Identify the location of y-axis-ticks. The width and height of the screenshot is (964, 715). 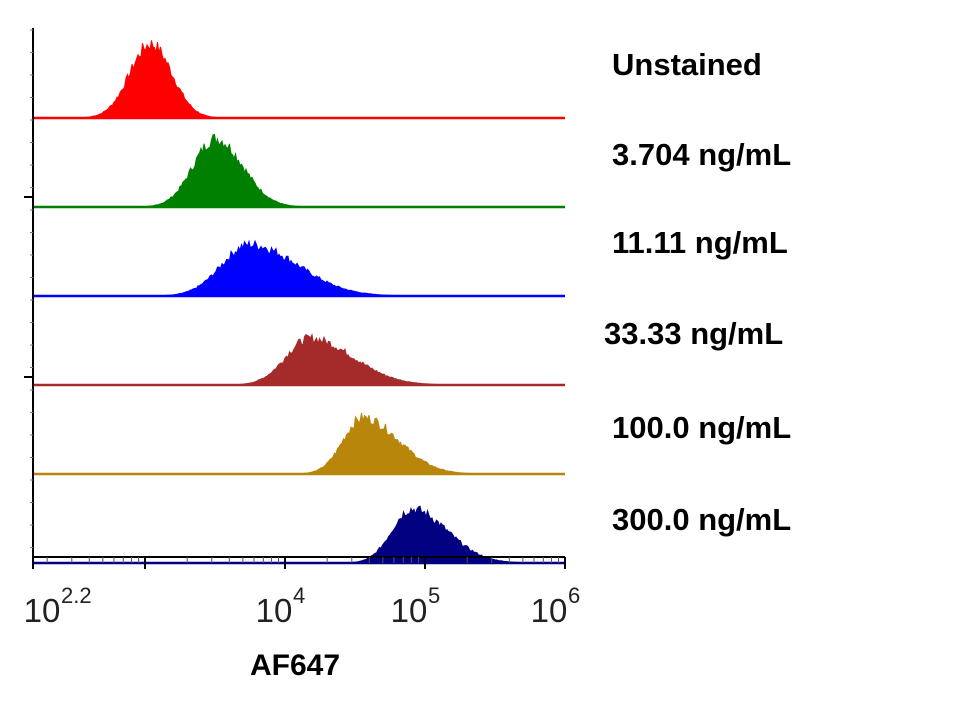
(28, 288).